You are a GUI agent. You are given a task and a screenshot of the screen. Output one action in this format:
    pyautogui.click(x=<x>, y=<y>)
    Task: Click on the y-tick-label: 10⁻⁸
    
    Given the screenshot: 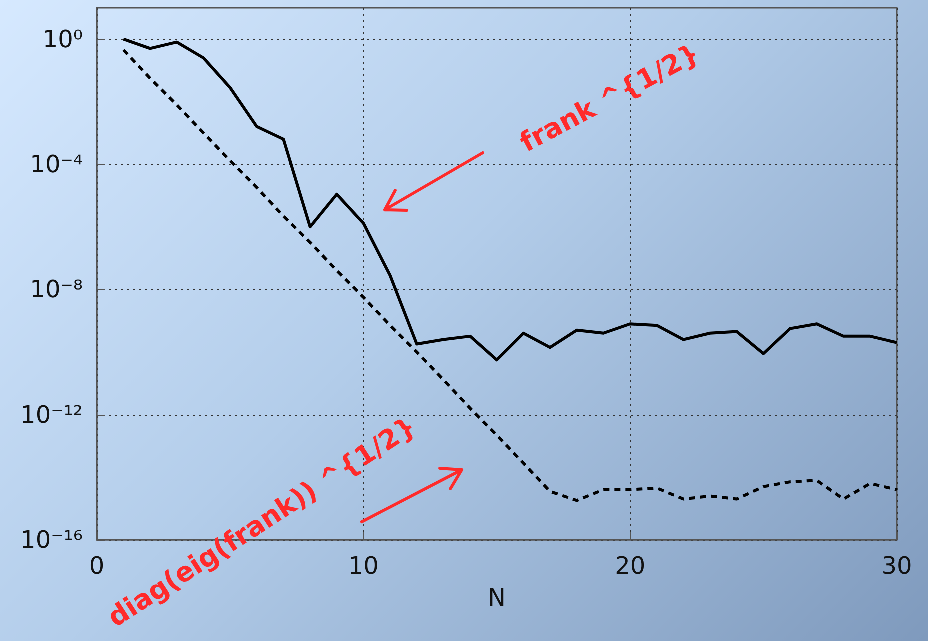 What is the action you would take?
    pyautogui.click(x=56, y=290)
    